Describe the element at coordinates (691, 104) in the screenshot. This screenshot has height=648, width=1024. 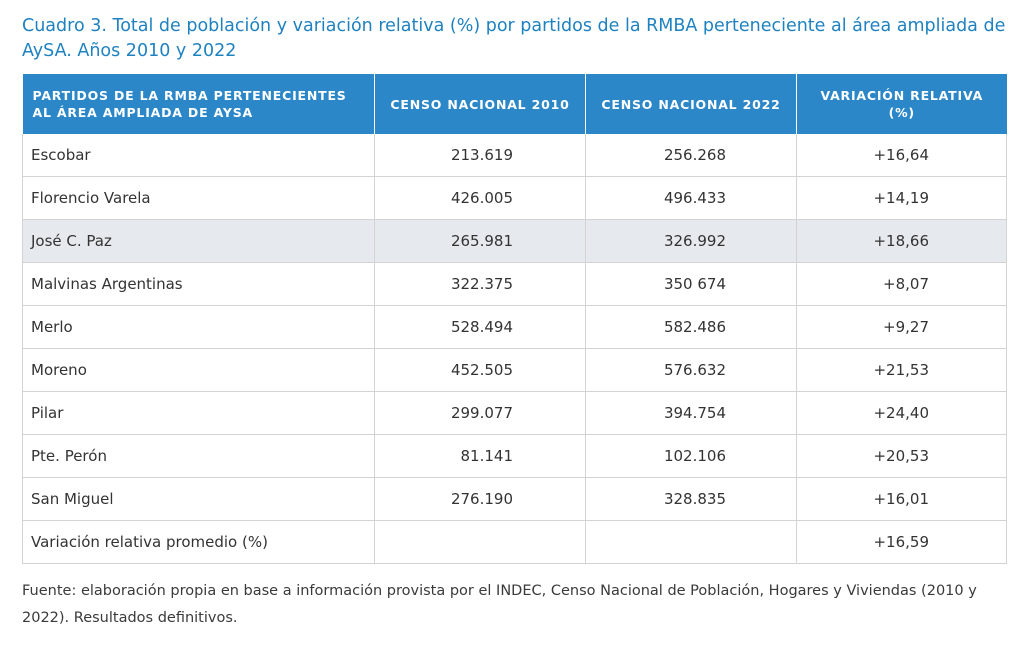
I see `header-censo-2022: CENSO NACIONAL 2022` at that location.